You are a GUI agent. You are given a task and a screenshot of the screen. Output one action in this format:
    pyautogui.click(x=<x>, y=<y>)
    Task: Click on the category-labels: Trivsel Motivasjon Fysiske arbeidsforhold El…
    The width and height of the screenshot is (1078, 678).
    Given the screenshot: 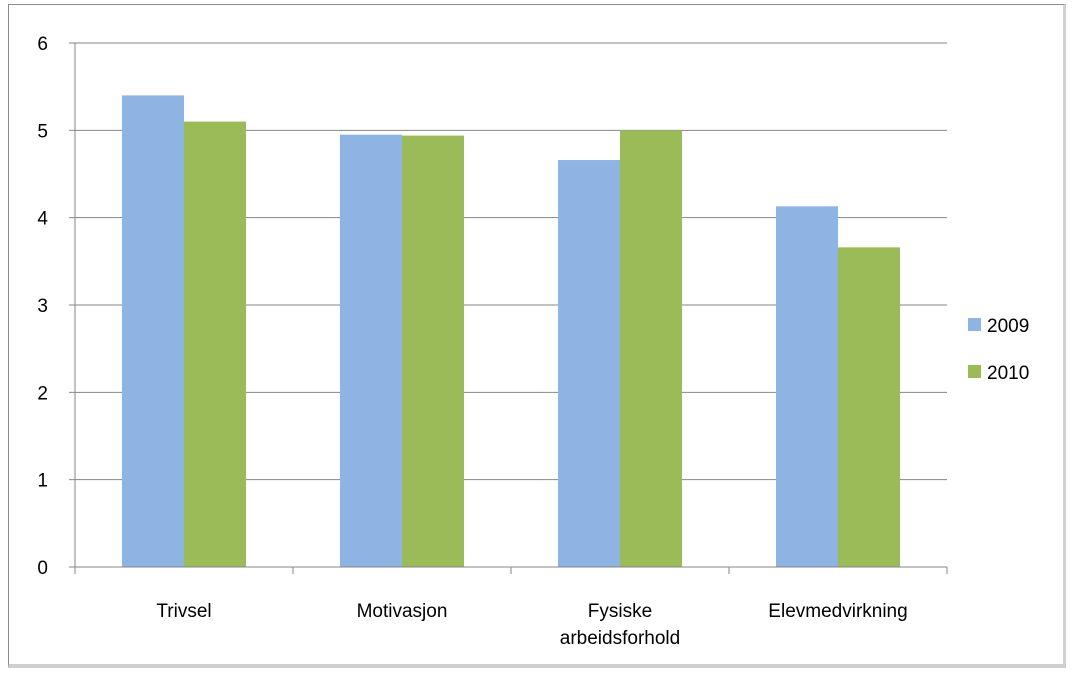 What is the action you would take?
    pyautogui.click(x=531, y=625)
    